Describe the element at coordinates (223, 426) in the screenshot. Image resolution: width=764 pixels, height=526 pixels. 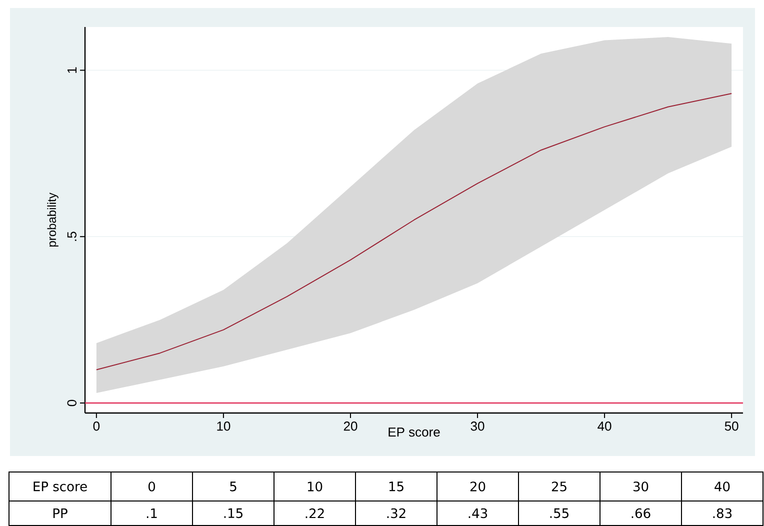
I see `x-tick-label: 10` at that location.